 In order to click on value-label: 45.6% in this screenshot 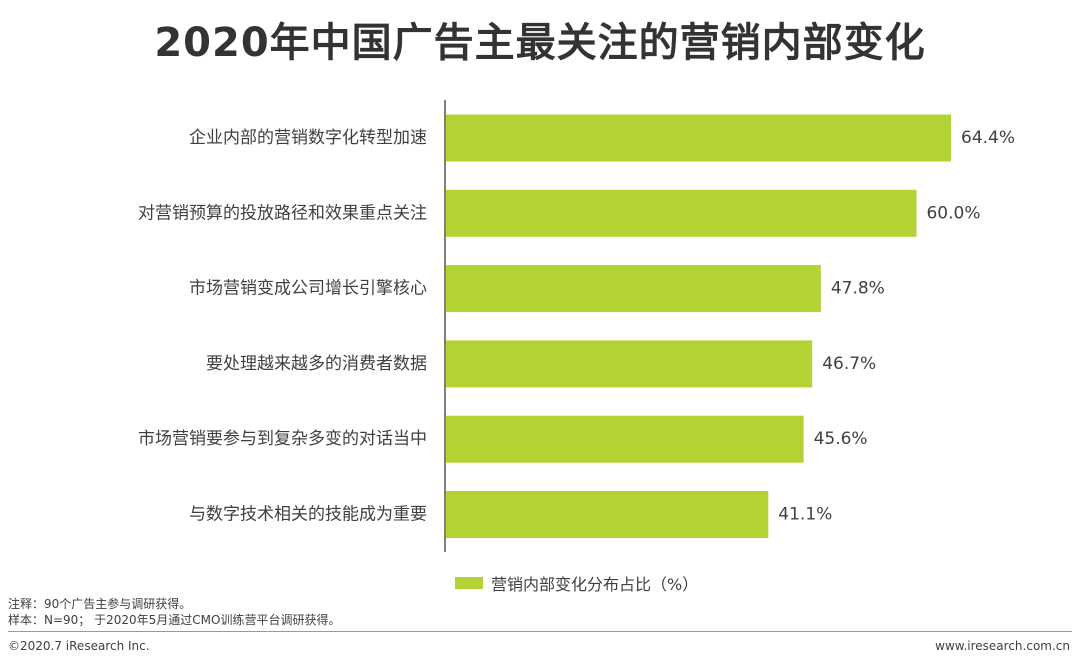, I will do `click(841, 439)`.